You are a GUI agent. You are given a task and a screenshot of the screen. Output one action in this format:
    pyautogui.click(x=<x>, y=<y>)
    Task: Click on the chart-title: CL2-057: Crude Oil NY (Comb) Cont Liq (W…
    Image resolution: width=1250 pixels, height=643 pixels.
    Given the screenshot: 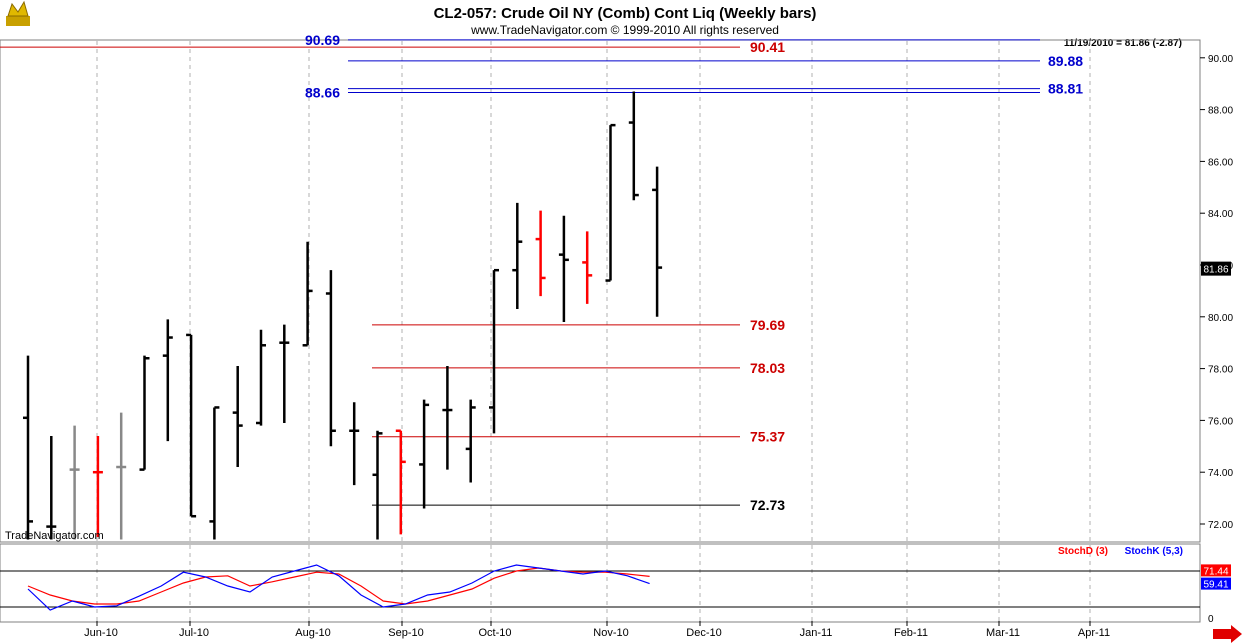 What is the action you would take?
    pyautogui.click(x=625, y=13)
    